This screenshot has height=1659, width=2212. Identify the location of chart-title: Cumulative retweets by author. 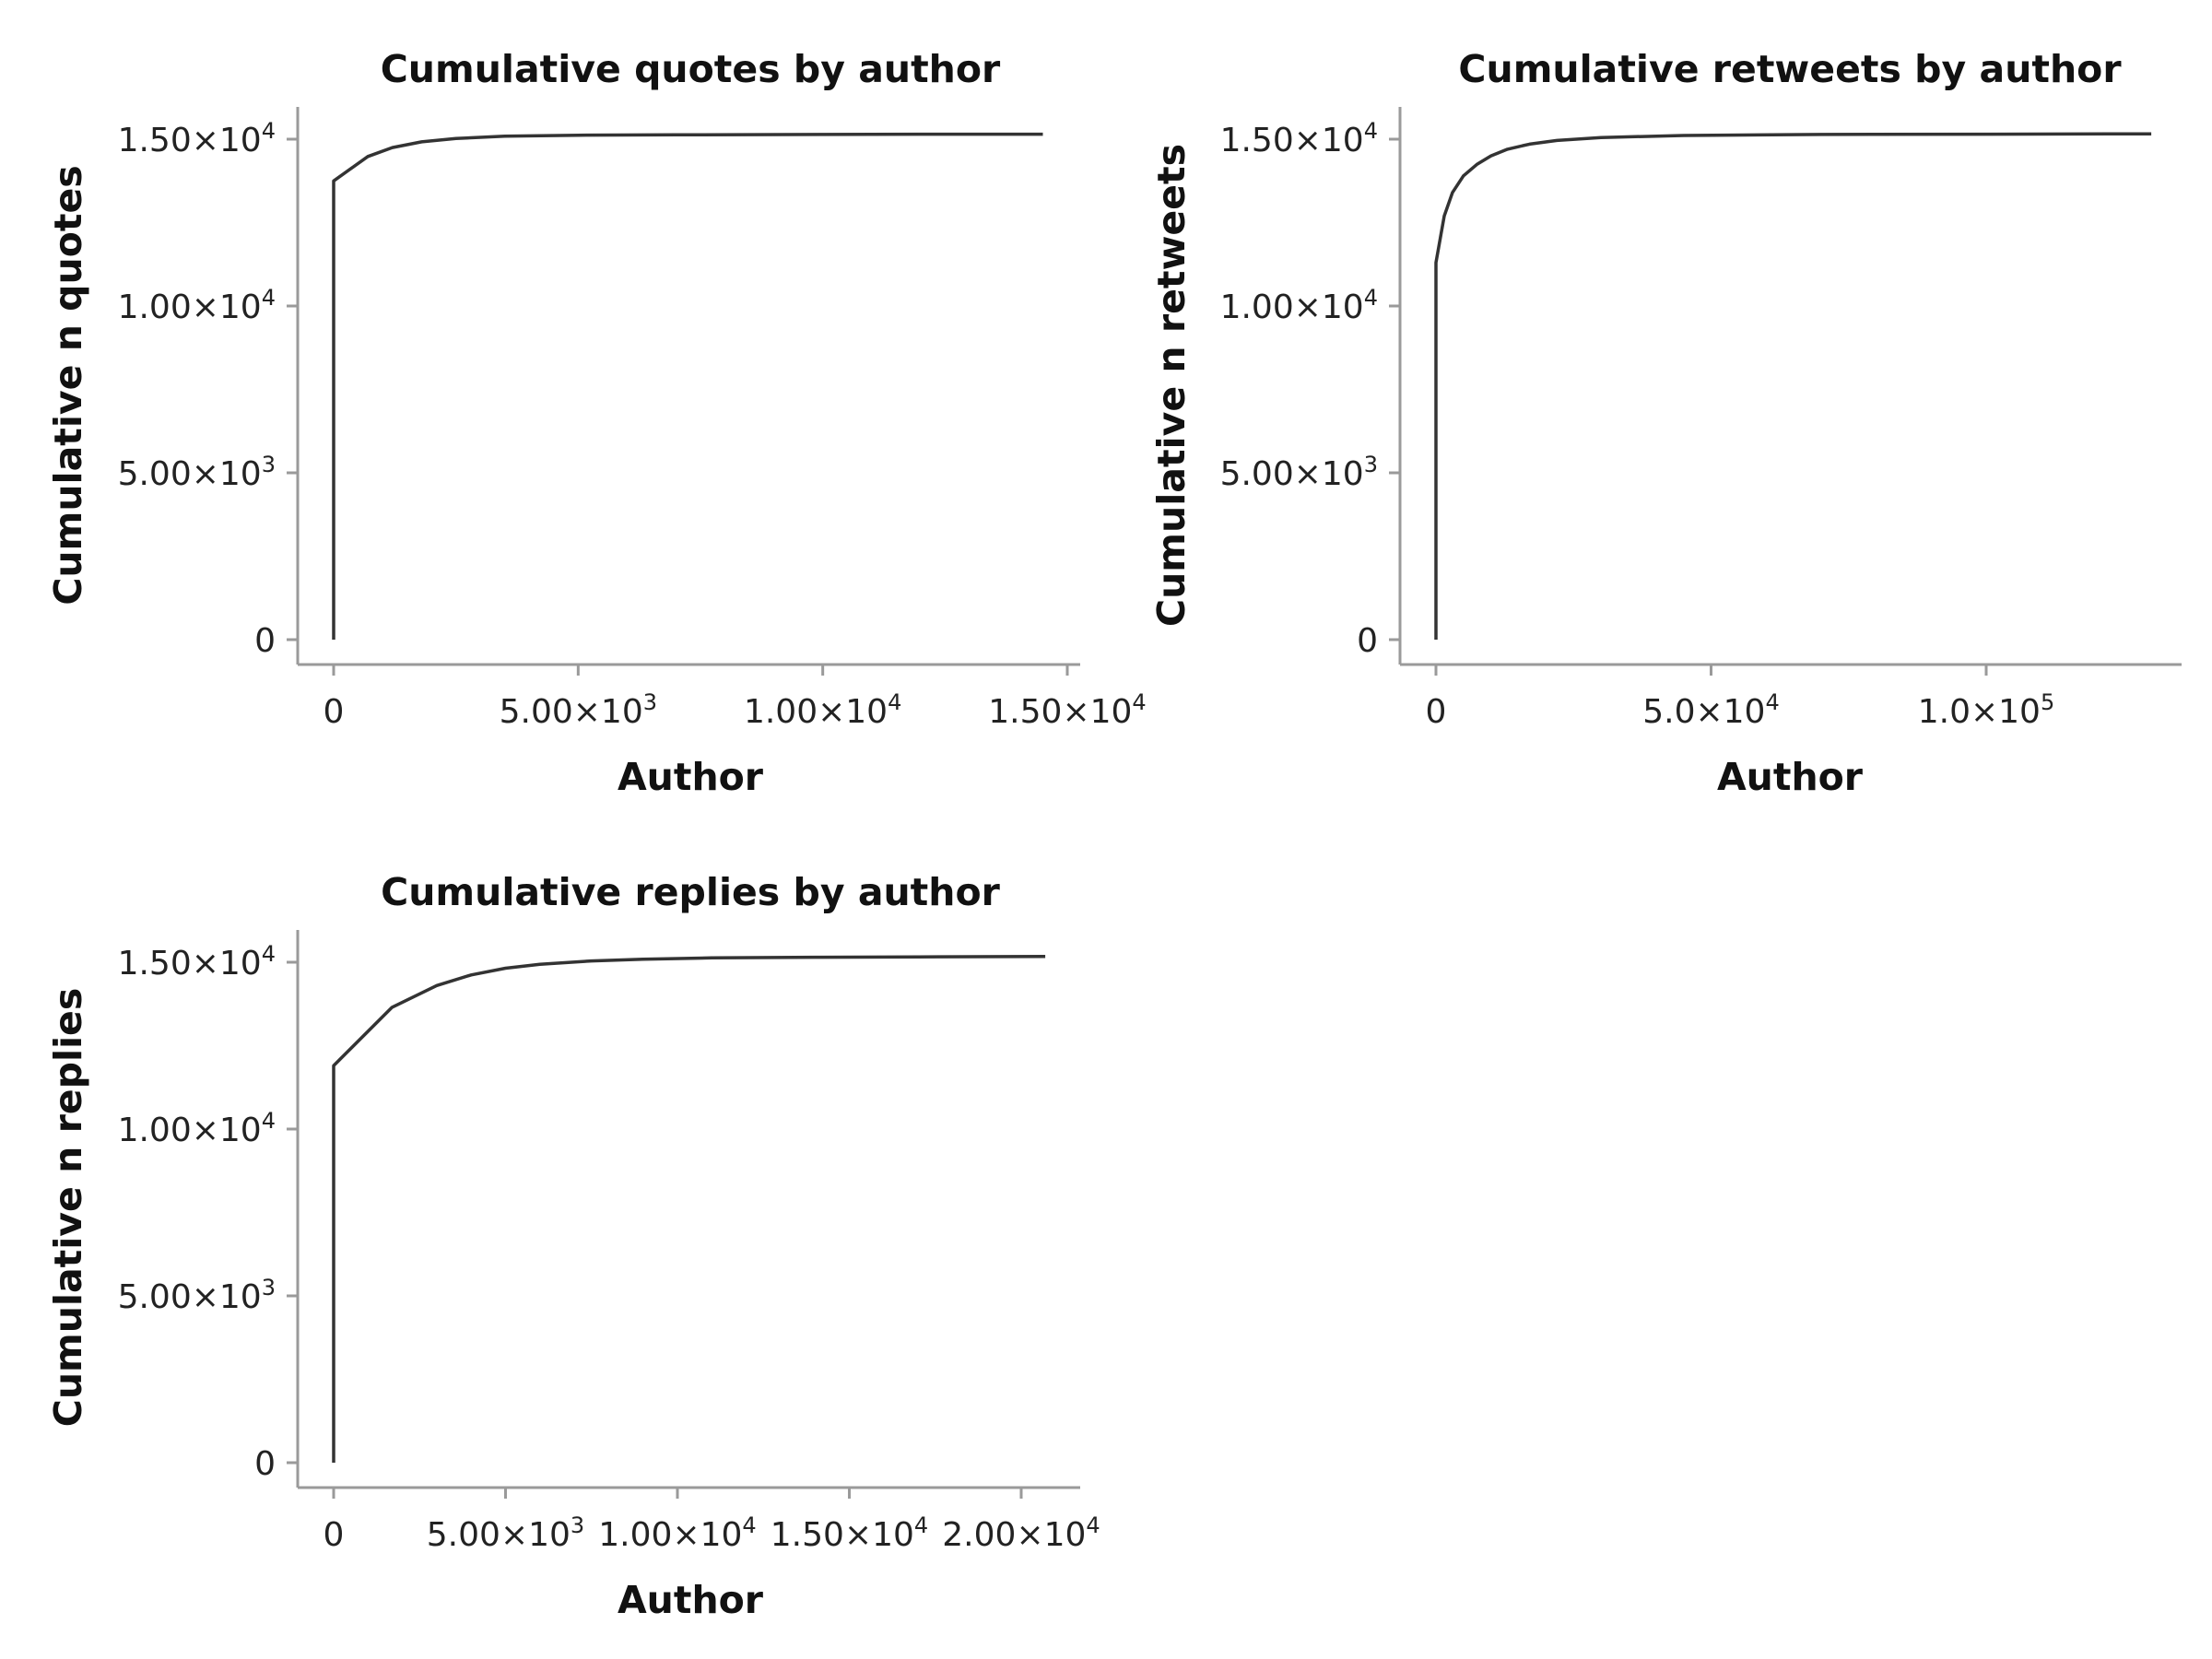
(1790, 69).